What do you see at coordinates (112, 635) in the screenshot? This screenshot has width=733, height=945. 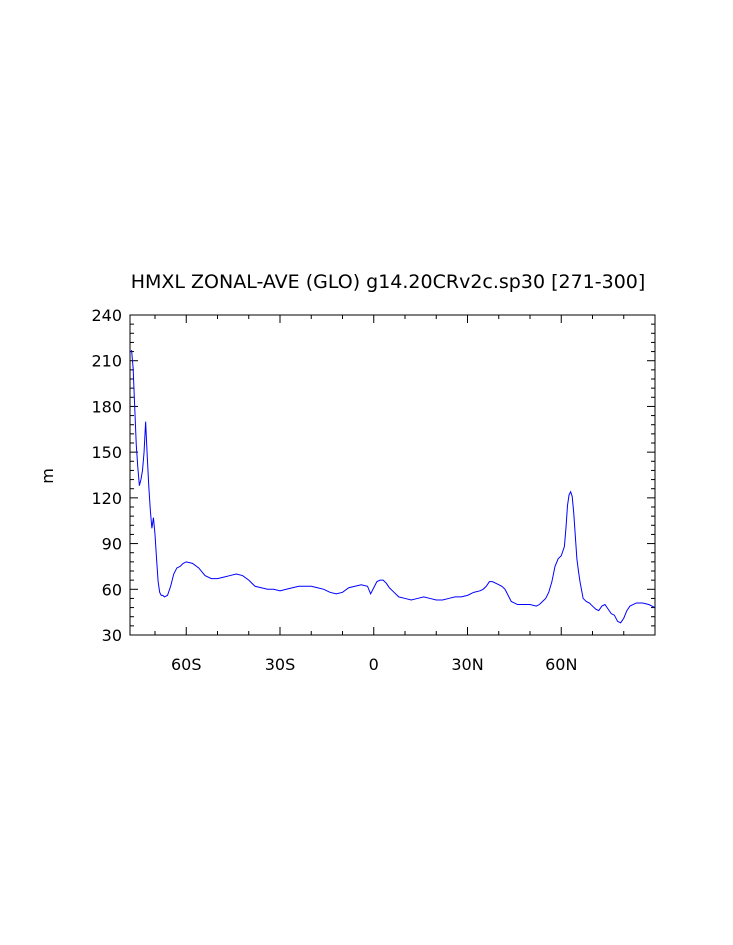 I see `y-tick-label: 30` at bounding box center [112, 635].